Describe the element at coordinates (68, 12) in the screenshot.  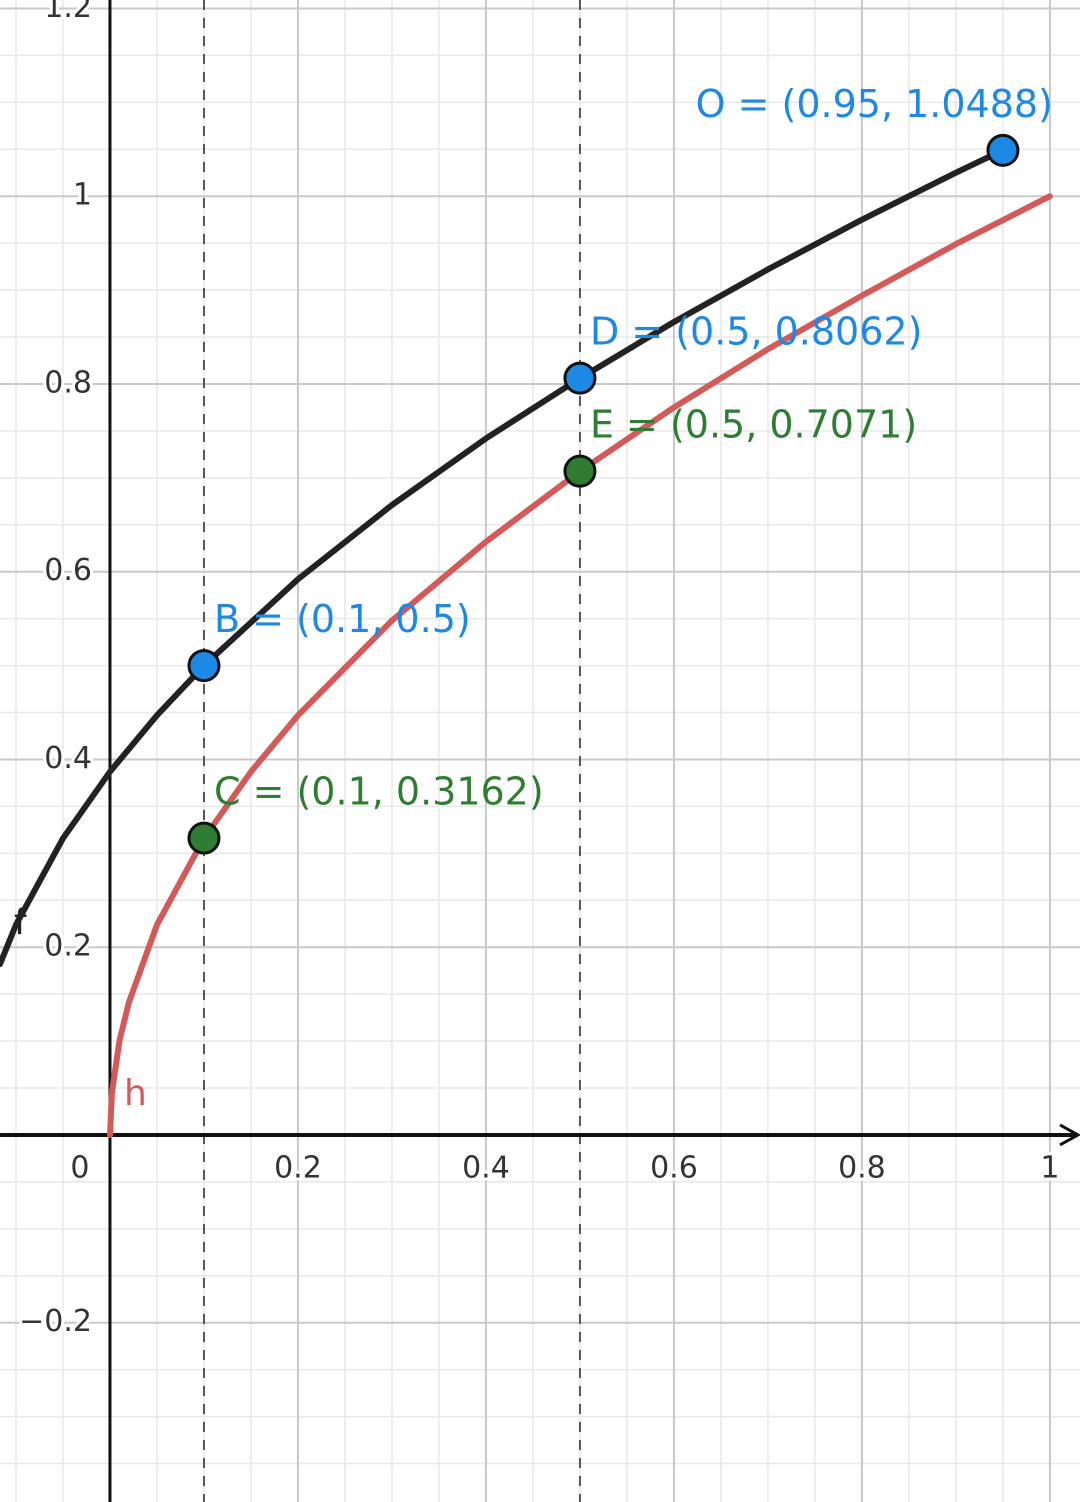
I see `y-tick-label: 1.2` at that location.